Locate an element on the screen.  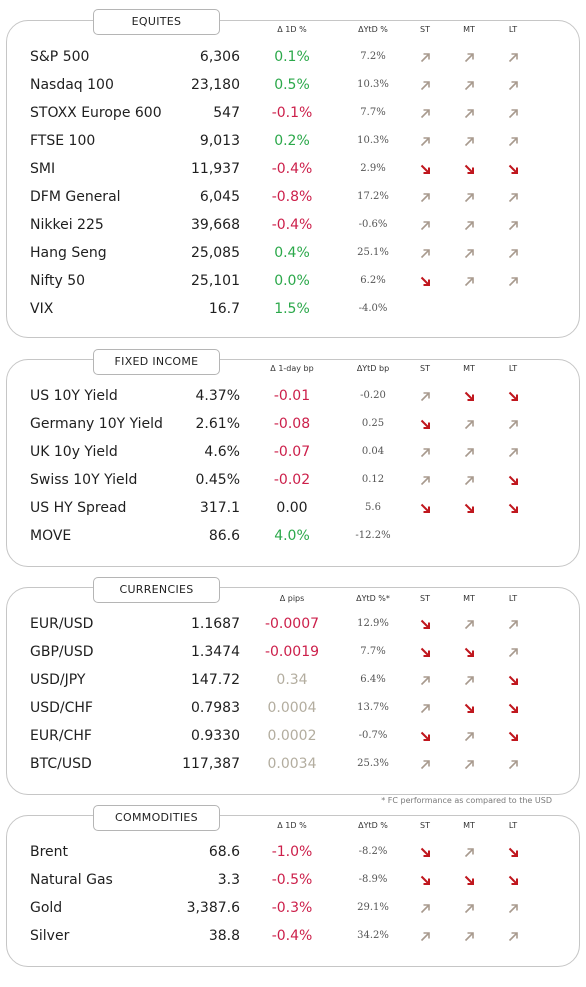
instrument-value: 38.8 is located at coordinates (224, 936).